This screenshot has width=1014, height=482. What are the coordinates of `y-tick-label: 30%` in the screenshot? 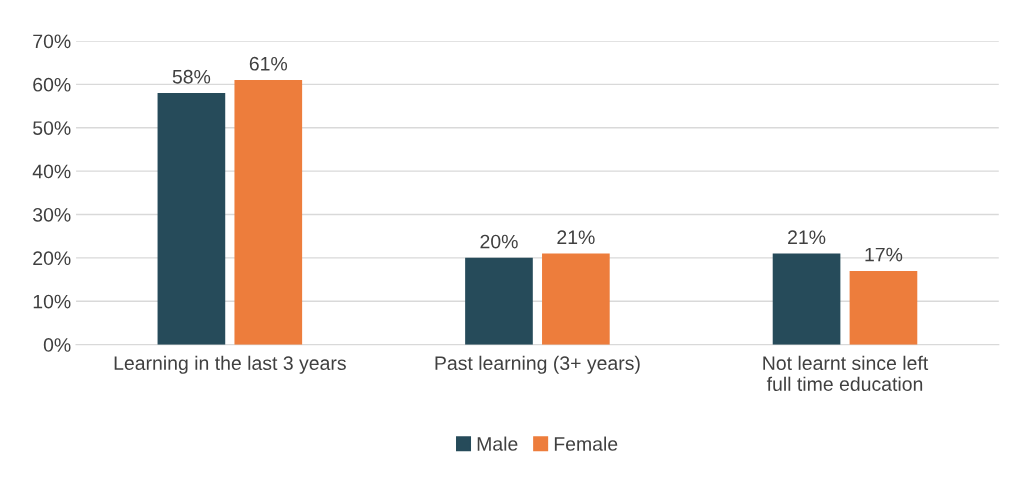 It's located at (52, 214).